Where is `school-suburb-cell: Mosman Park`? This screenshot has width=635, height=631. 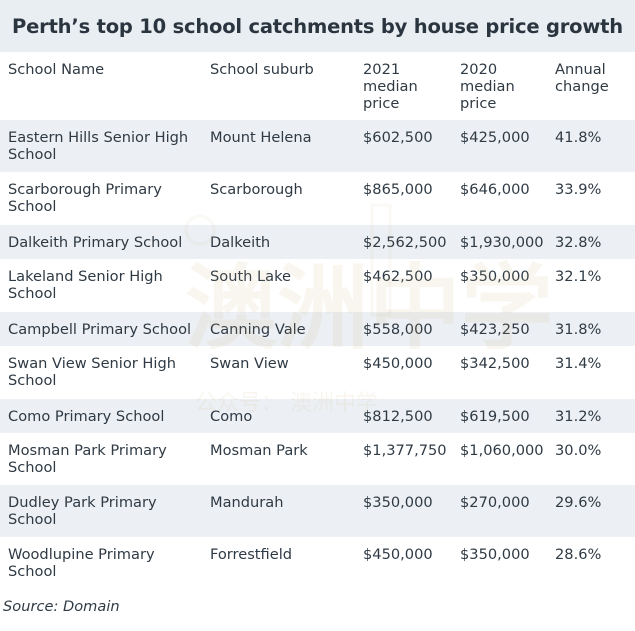 school-suburb-cell: Mosman Park is located at coordinates (259, 450).